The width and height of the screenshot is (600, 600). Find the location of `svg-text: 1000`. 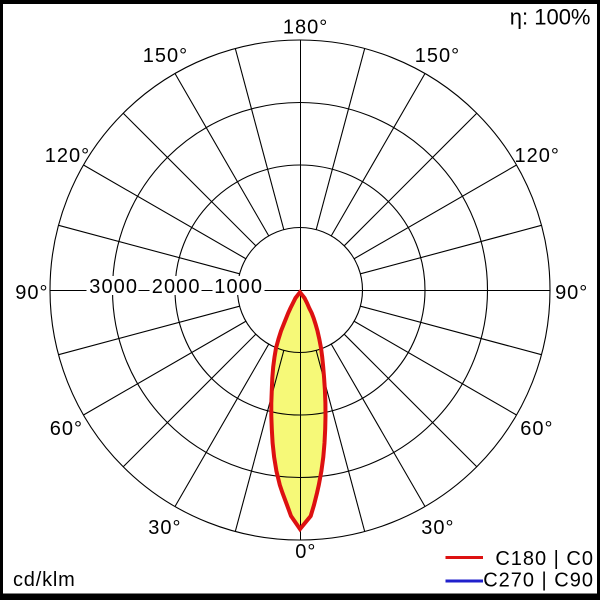

svg-text: 1000 is located at coordinates (238, 287).